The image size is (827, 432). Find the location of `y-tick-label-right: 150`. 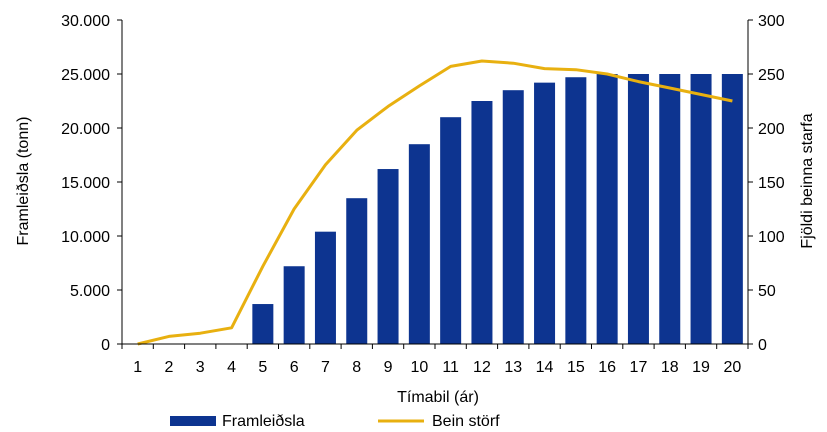

y-tick-label-right: 150 is located at coordinates (771, 183).